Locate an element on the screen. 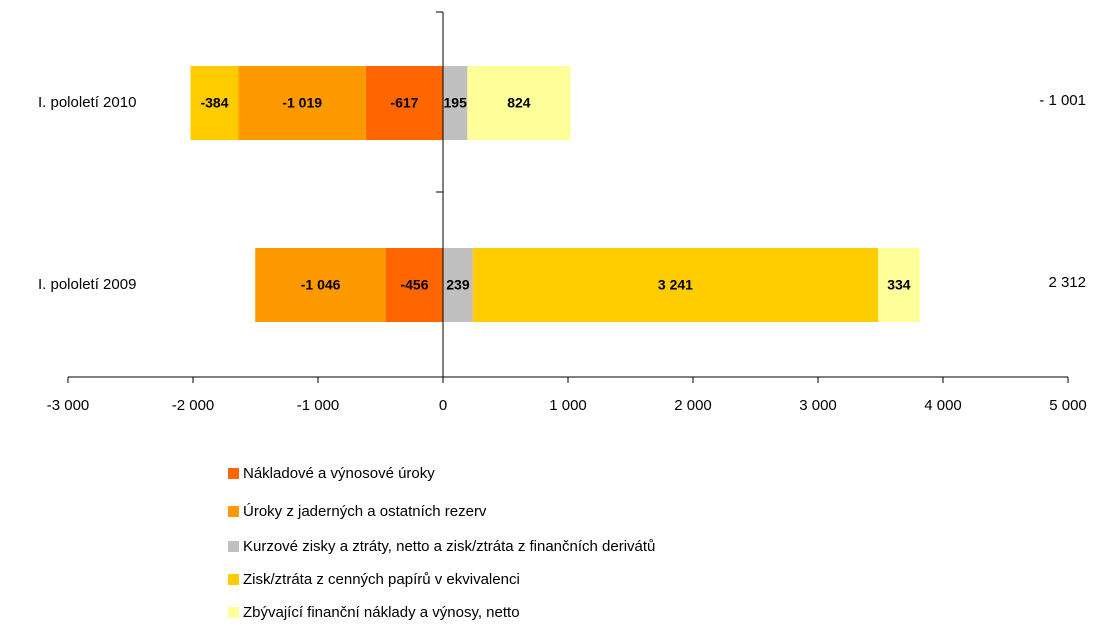  x-tick-label: 5 000 is located at coordinates (1068, 405).